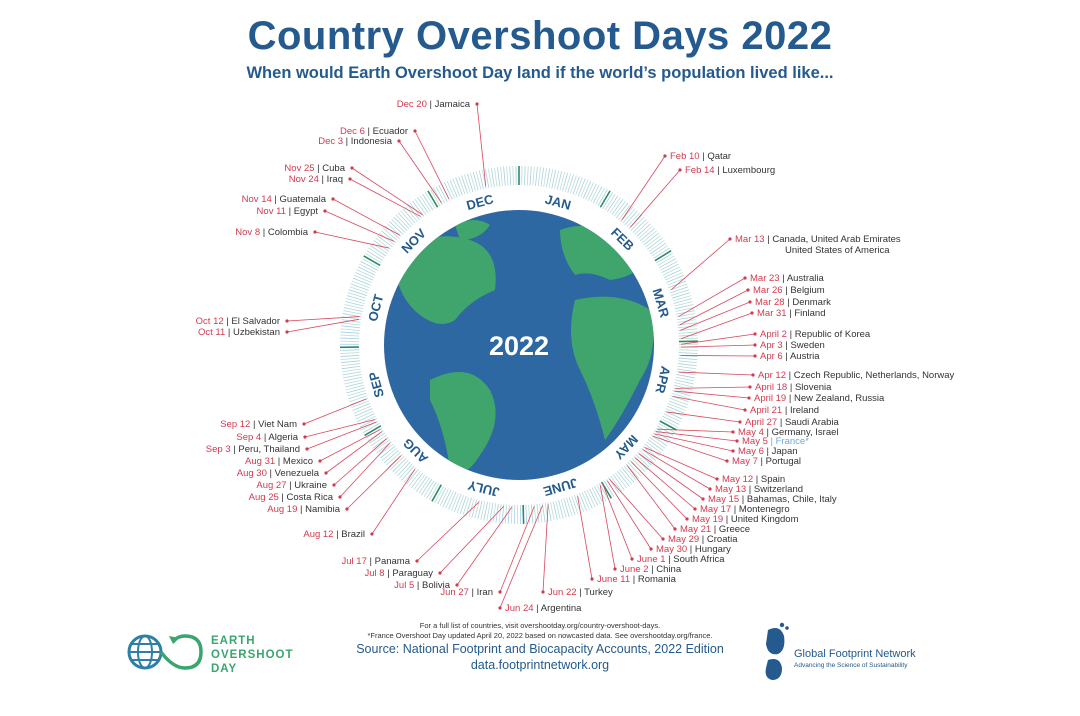 The image size is (1080, 716). I want to click on country-label: Aug 30 | Venezuela, so click(278, 473).